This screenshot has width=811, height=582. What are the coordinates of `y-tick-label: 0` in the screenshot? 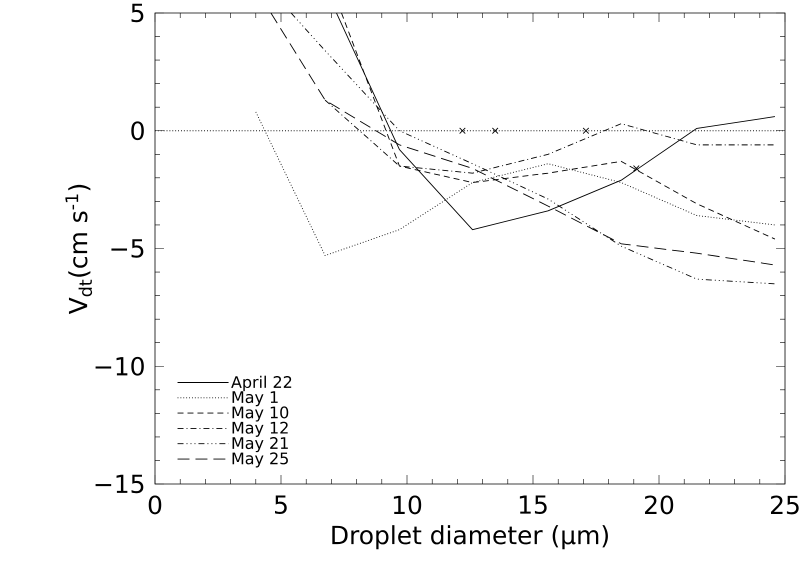 It's located at (137, 130).